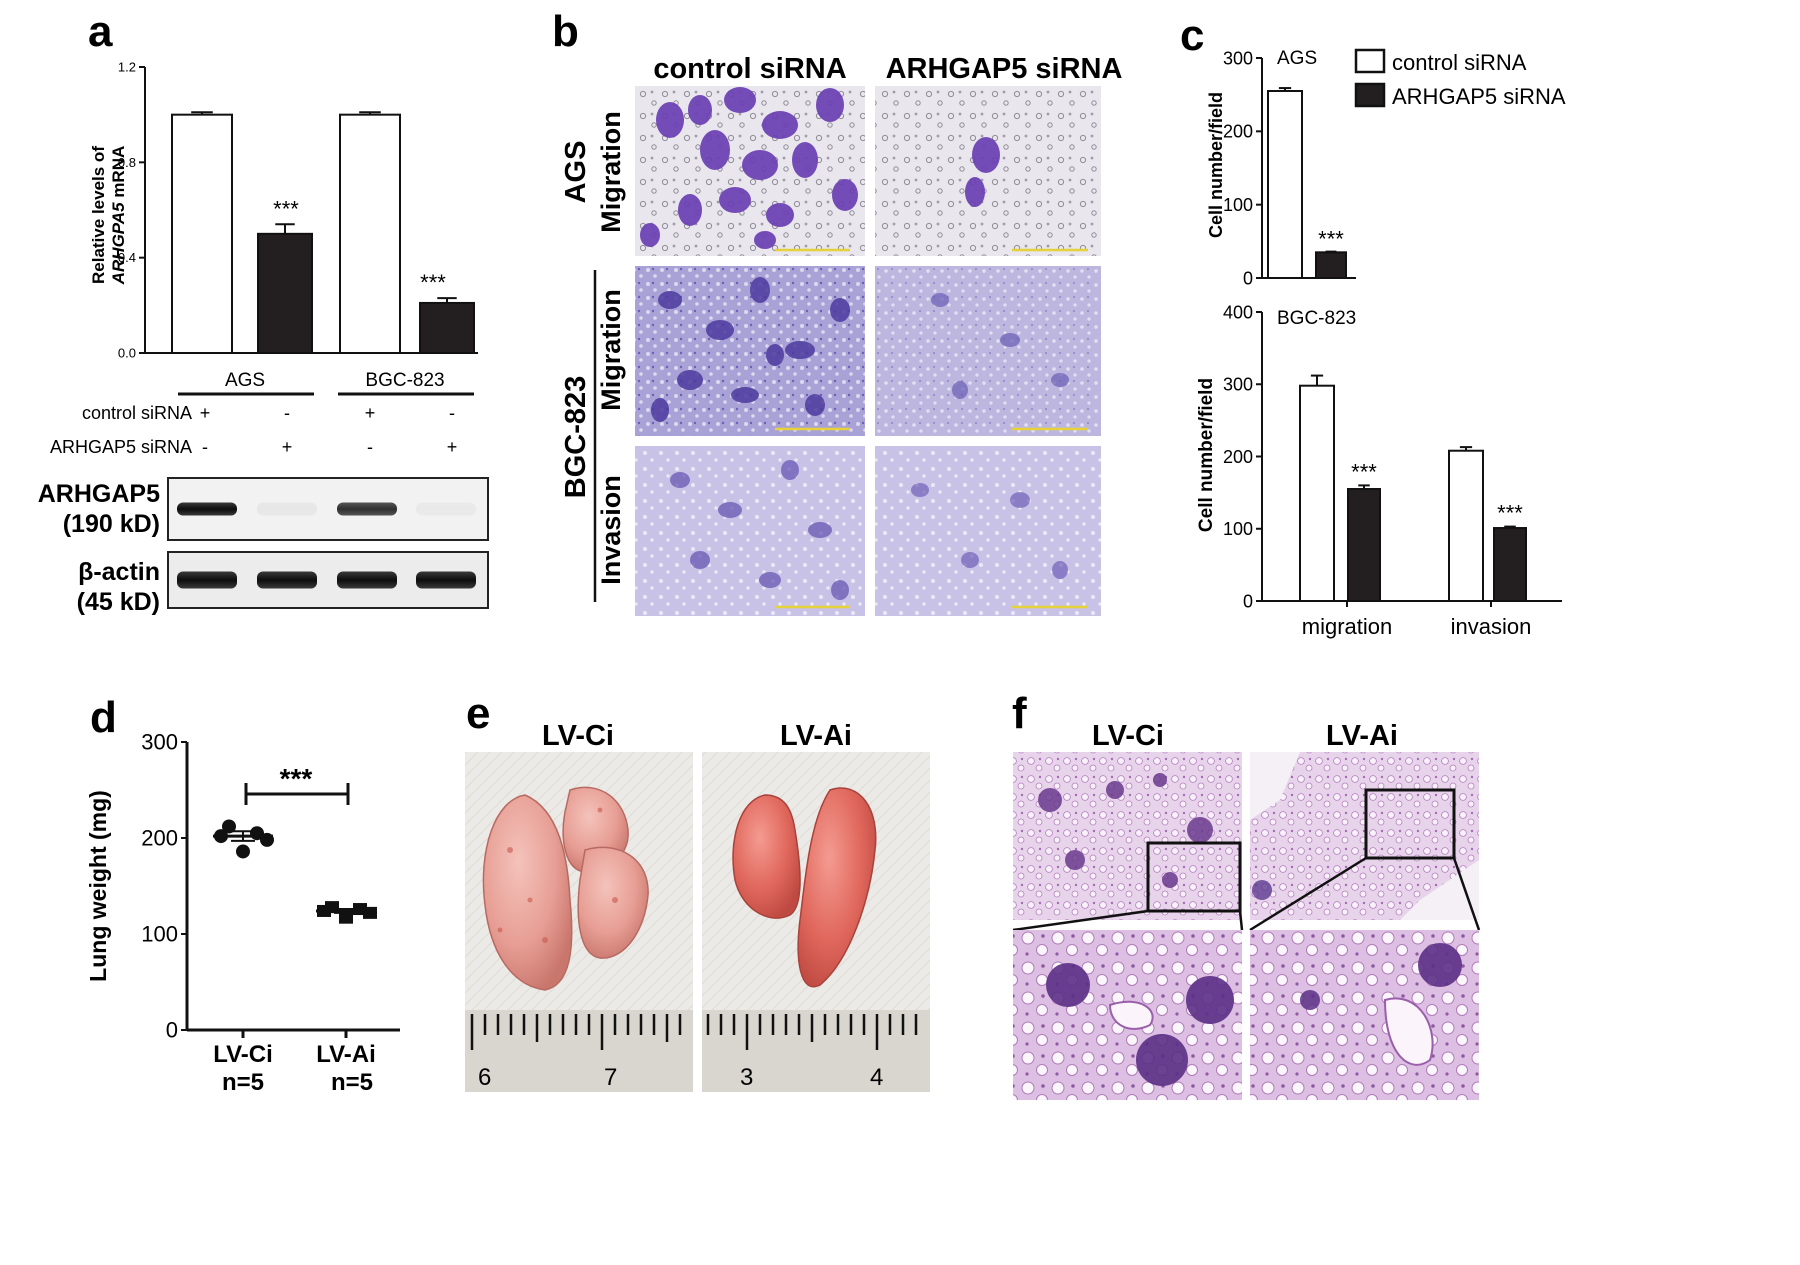 This screenshot has height=1265, width=1800. What do you see at coordinates (1410, 824) in the screenshot?
I see `zoom-box-ai` at bounding box center [1410, 824].